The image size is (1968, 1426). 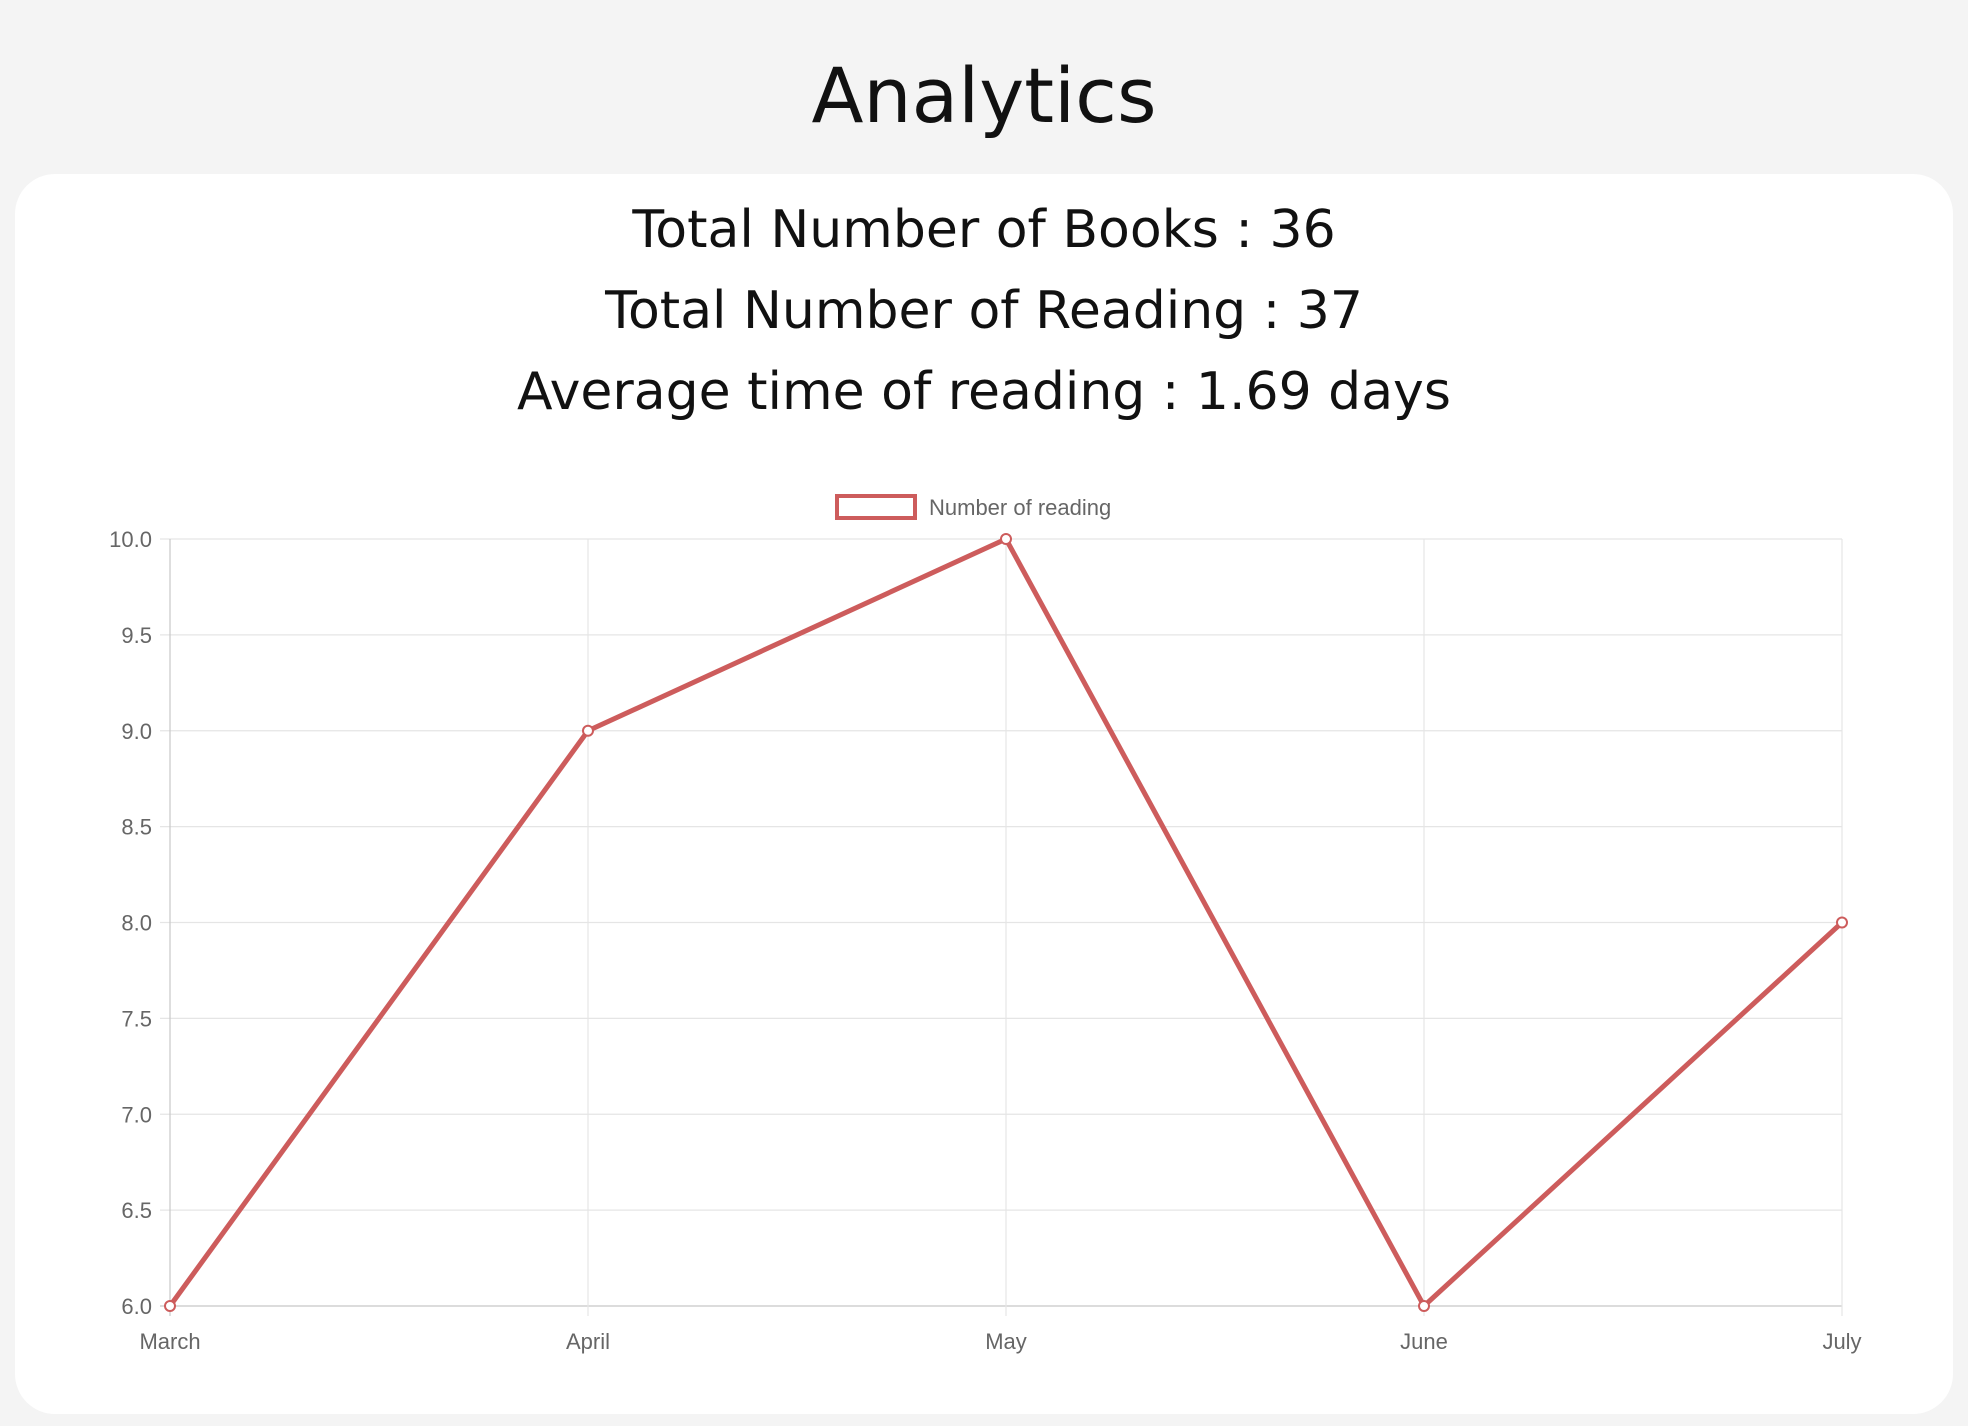 I want to click on total-books-stat: Total Number of Books : 36, so click(x=984, y=230).